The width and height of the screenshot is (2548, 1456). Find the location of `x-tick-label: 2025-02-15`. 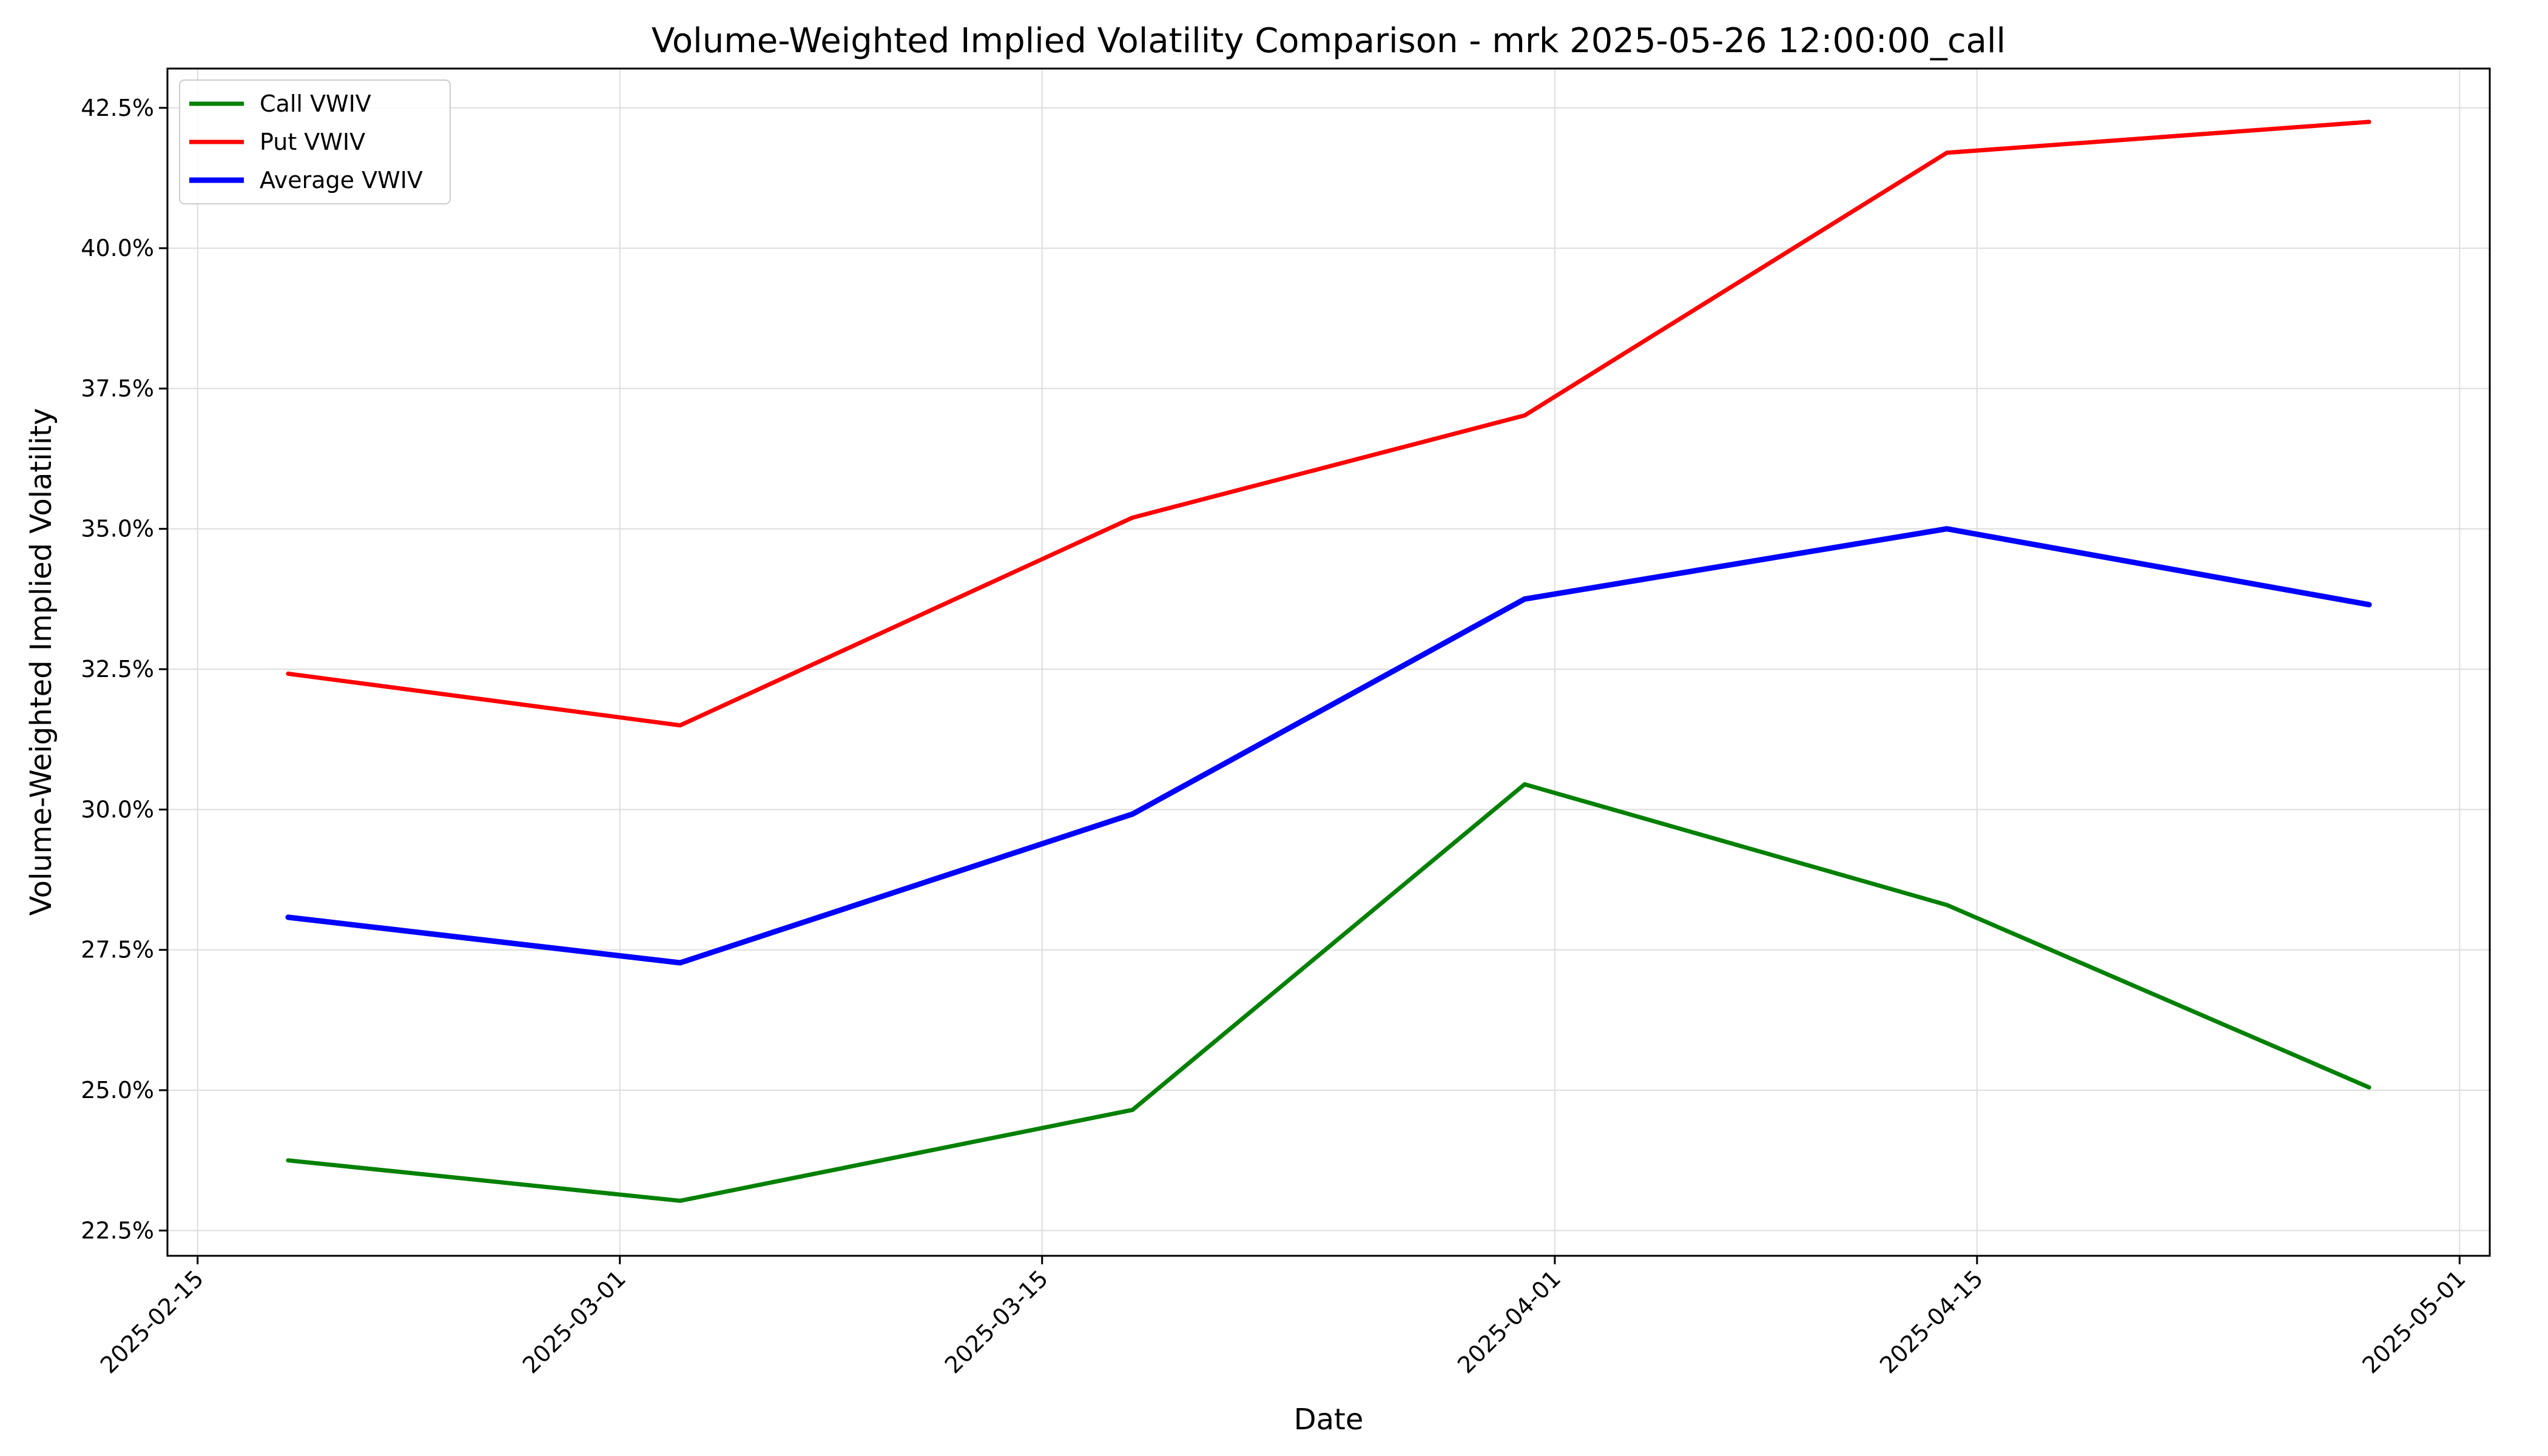

x-tick-label: 2025-02-15 is located at coordinates (152, 1321).